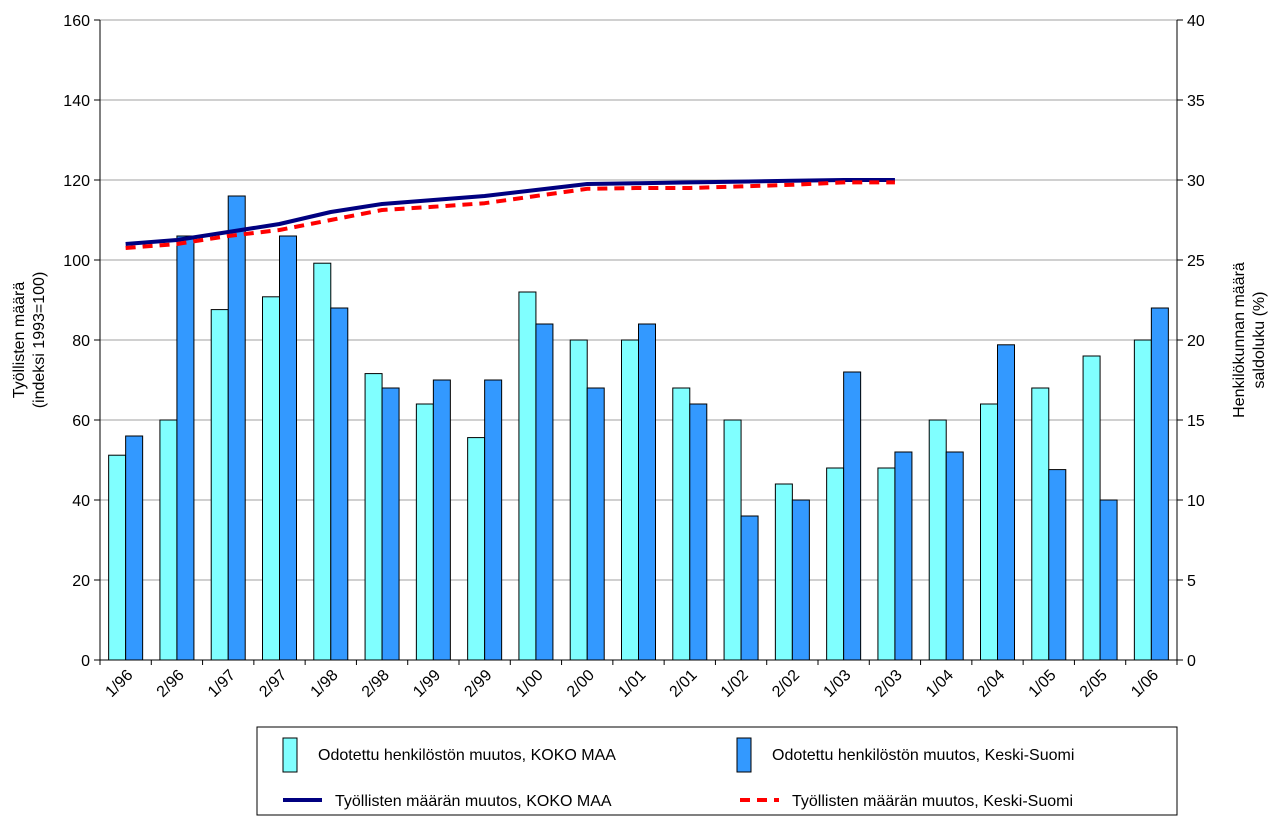 Image resolution: width=1284 pixels, height=818 pixels. Describe the element at coordinates (530, 684) in the screenshot. I see `x-tick-label: 1/00` at that location.